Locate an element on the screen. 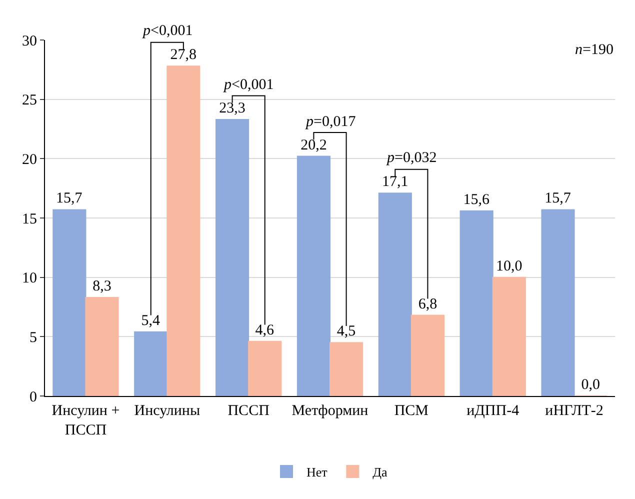 This screenshot has width=635, height=499. y-tick-label: 15 is located at coordinates (29, 219).